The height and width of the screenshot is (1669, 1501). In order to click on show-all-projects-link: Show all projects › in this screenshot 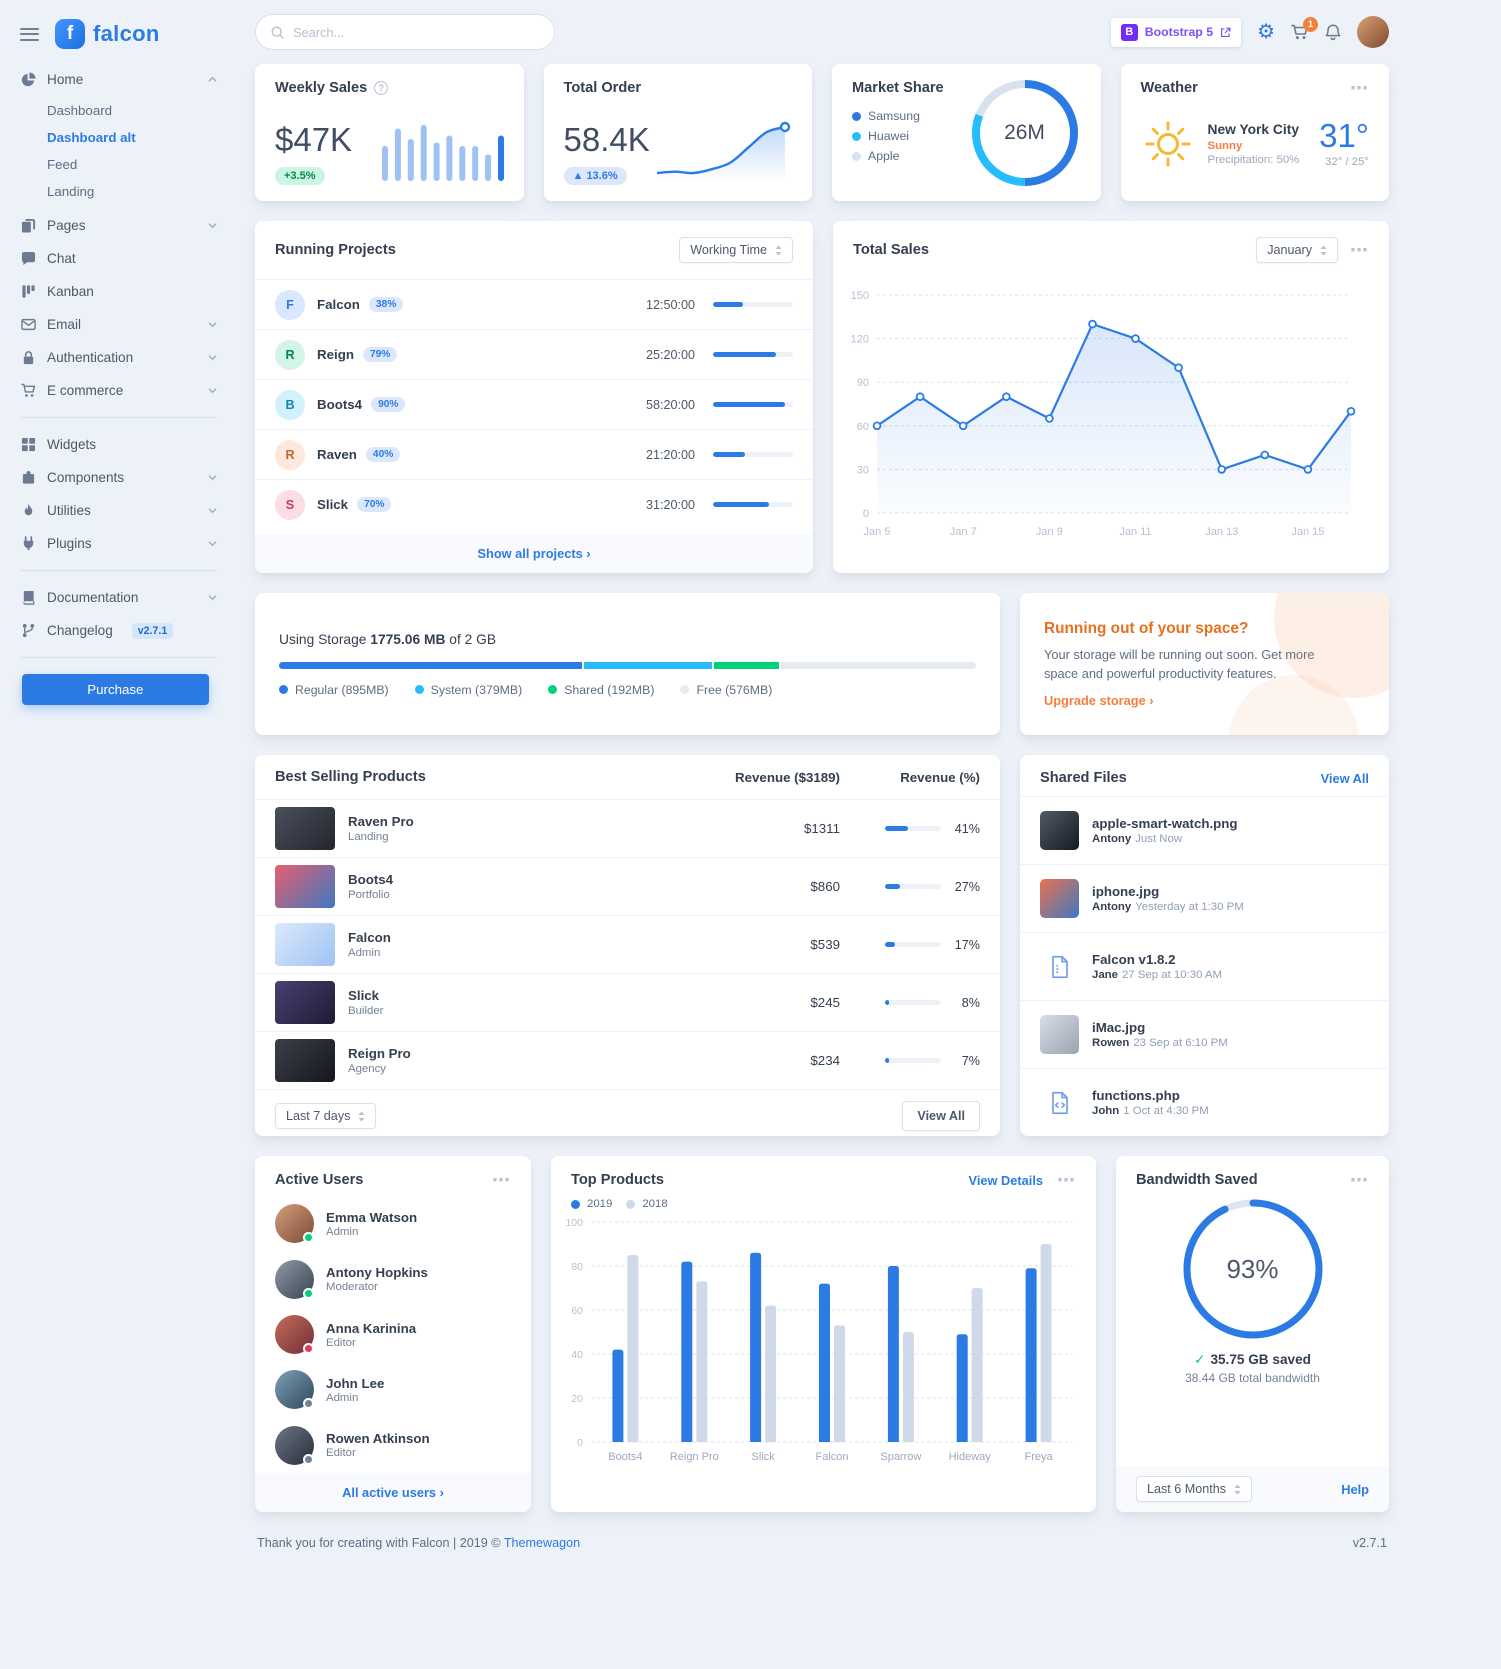, I will do `click(534, 553)`.